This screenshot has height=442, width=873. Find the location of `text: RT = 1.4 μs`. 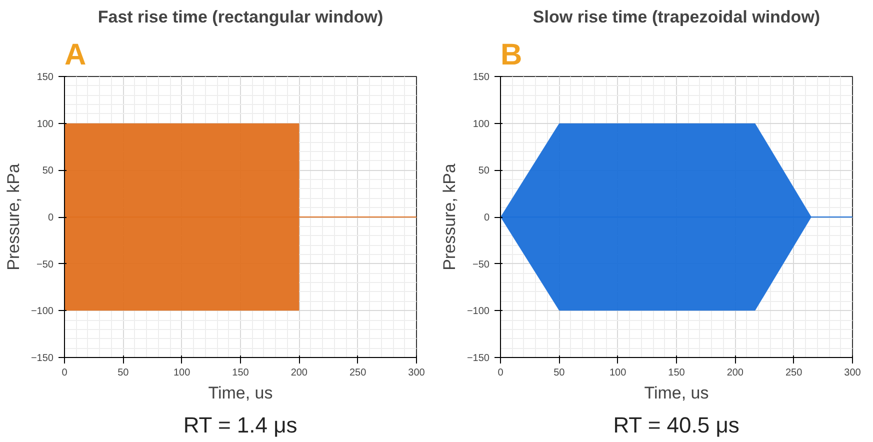

text: RT = 1.4 μs is located at coordinates (240, 425).